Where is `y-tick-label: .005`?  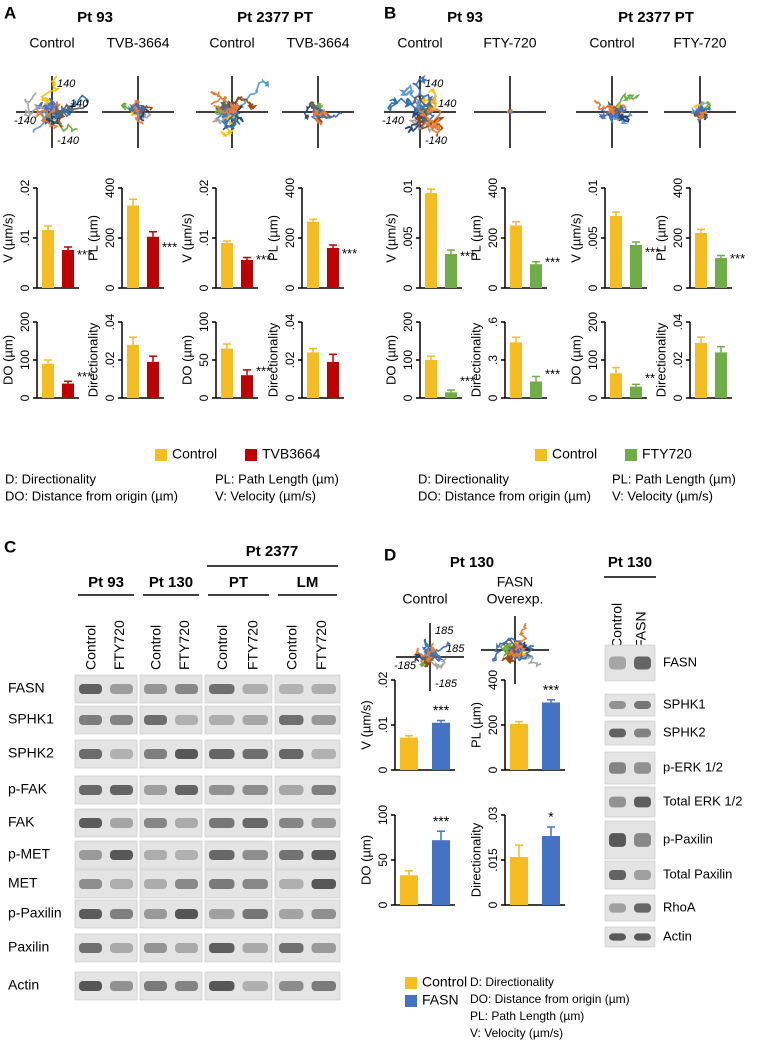
y-tick-label: .005 is located at coordinates (408, 238).